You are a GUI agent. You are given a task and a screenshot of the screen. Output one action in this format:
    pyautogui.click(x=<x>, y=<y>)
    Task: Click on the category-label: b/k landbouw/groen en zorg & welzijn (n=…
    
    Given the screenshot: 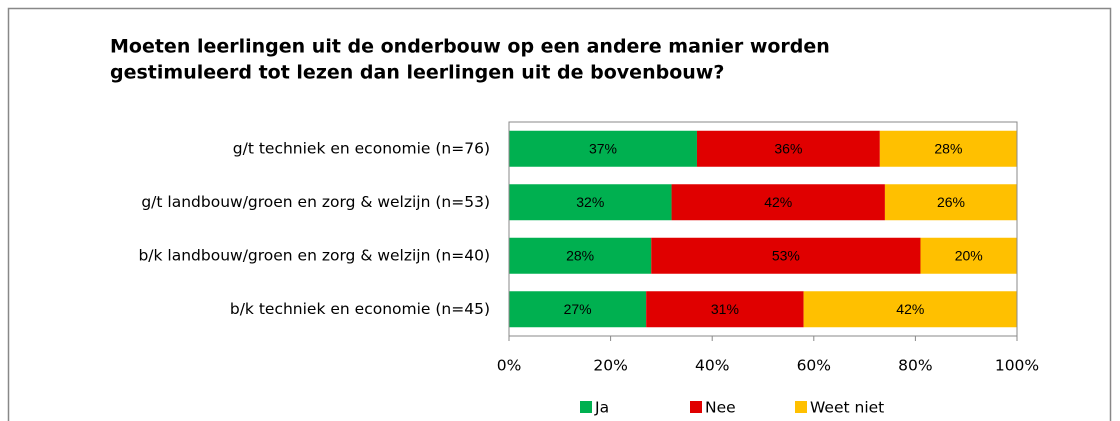 What is the action you would take?
    pyautogui.click(x=314, y=255)
    